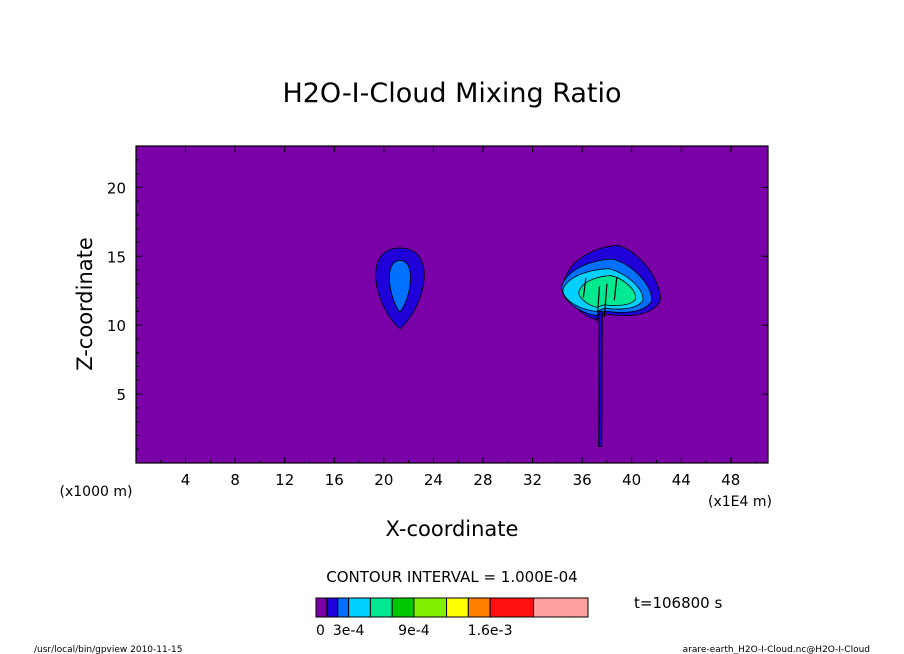  Describe the element at coordinates (121, 395) in the screenshot. I see `y-tick-label: 5` at that location.